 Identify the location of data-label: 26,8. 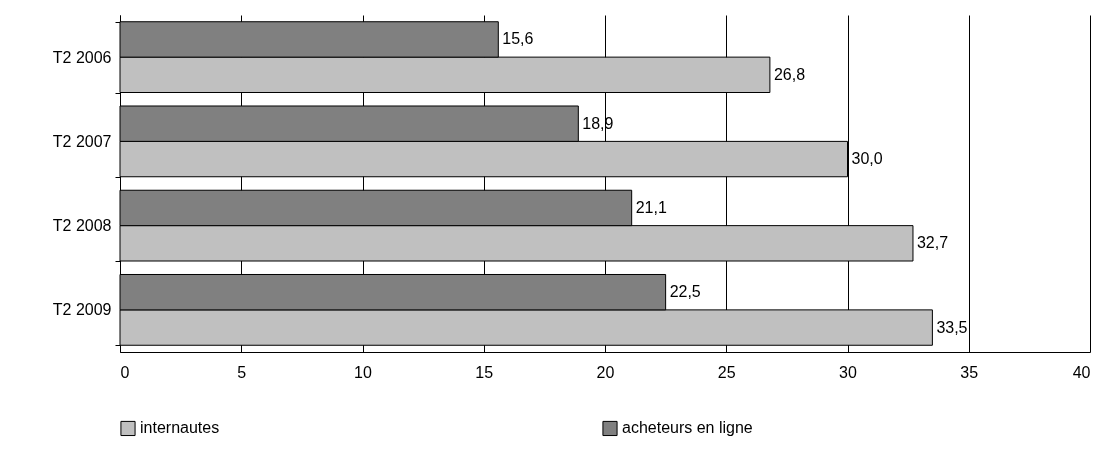
(789, 74).